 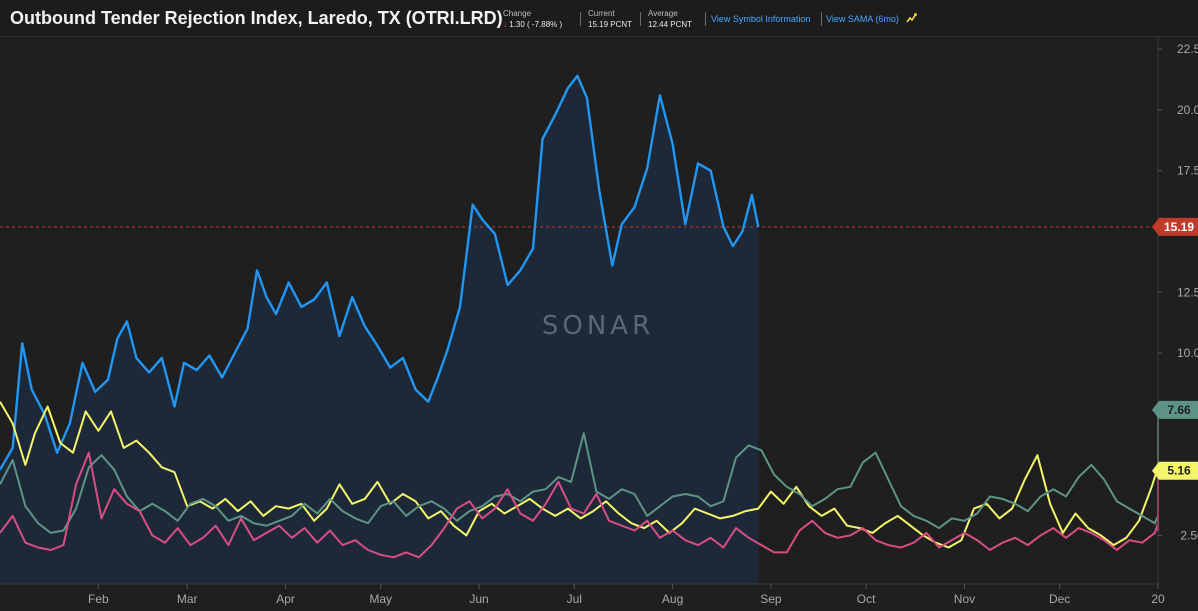 I want to click on current-stat: Current 15.19 PCNT, so click(x=610, y=19).